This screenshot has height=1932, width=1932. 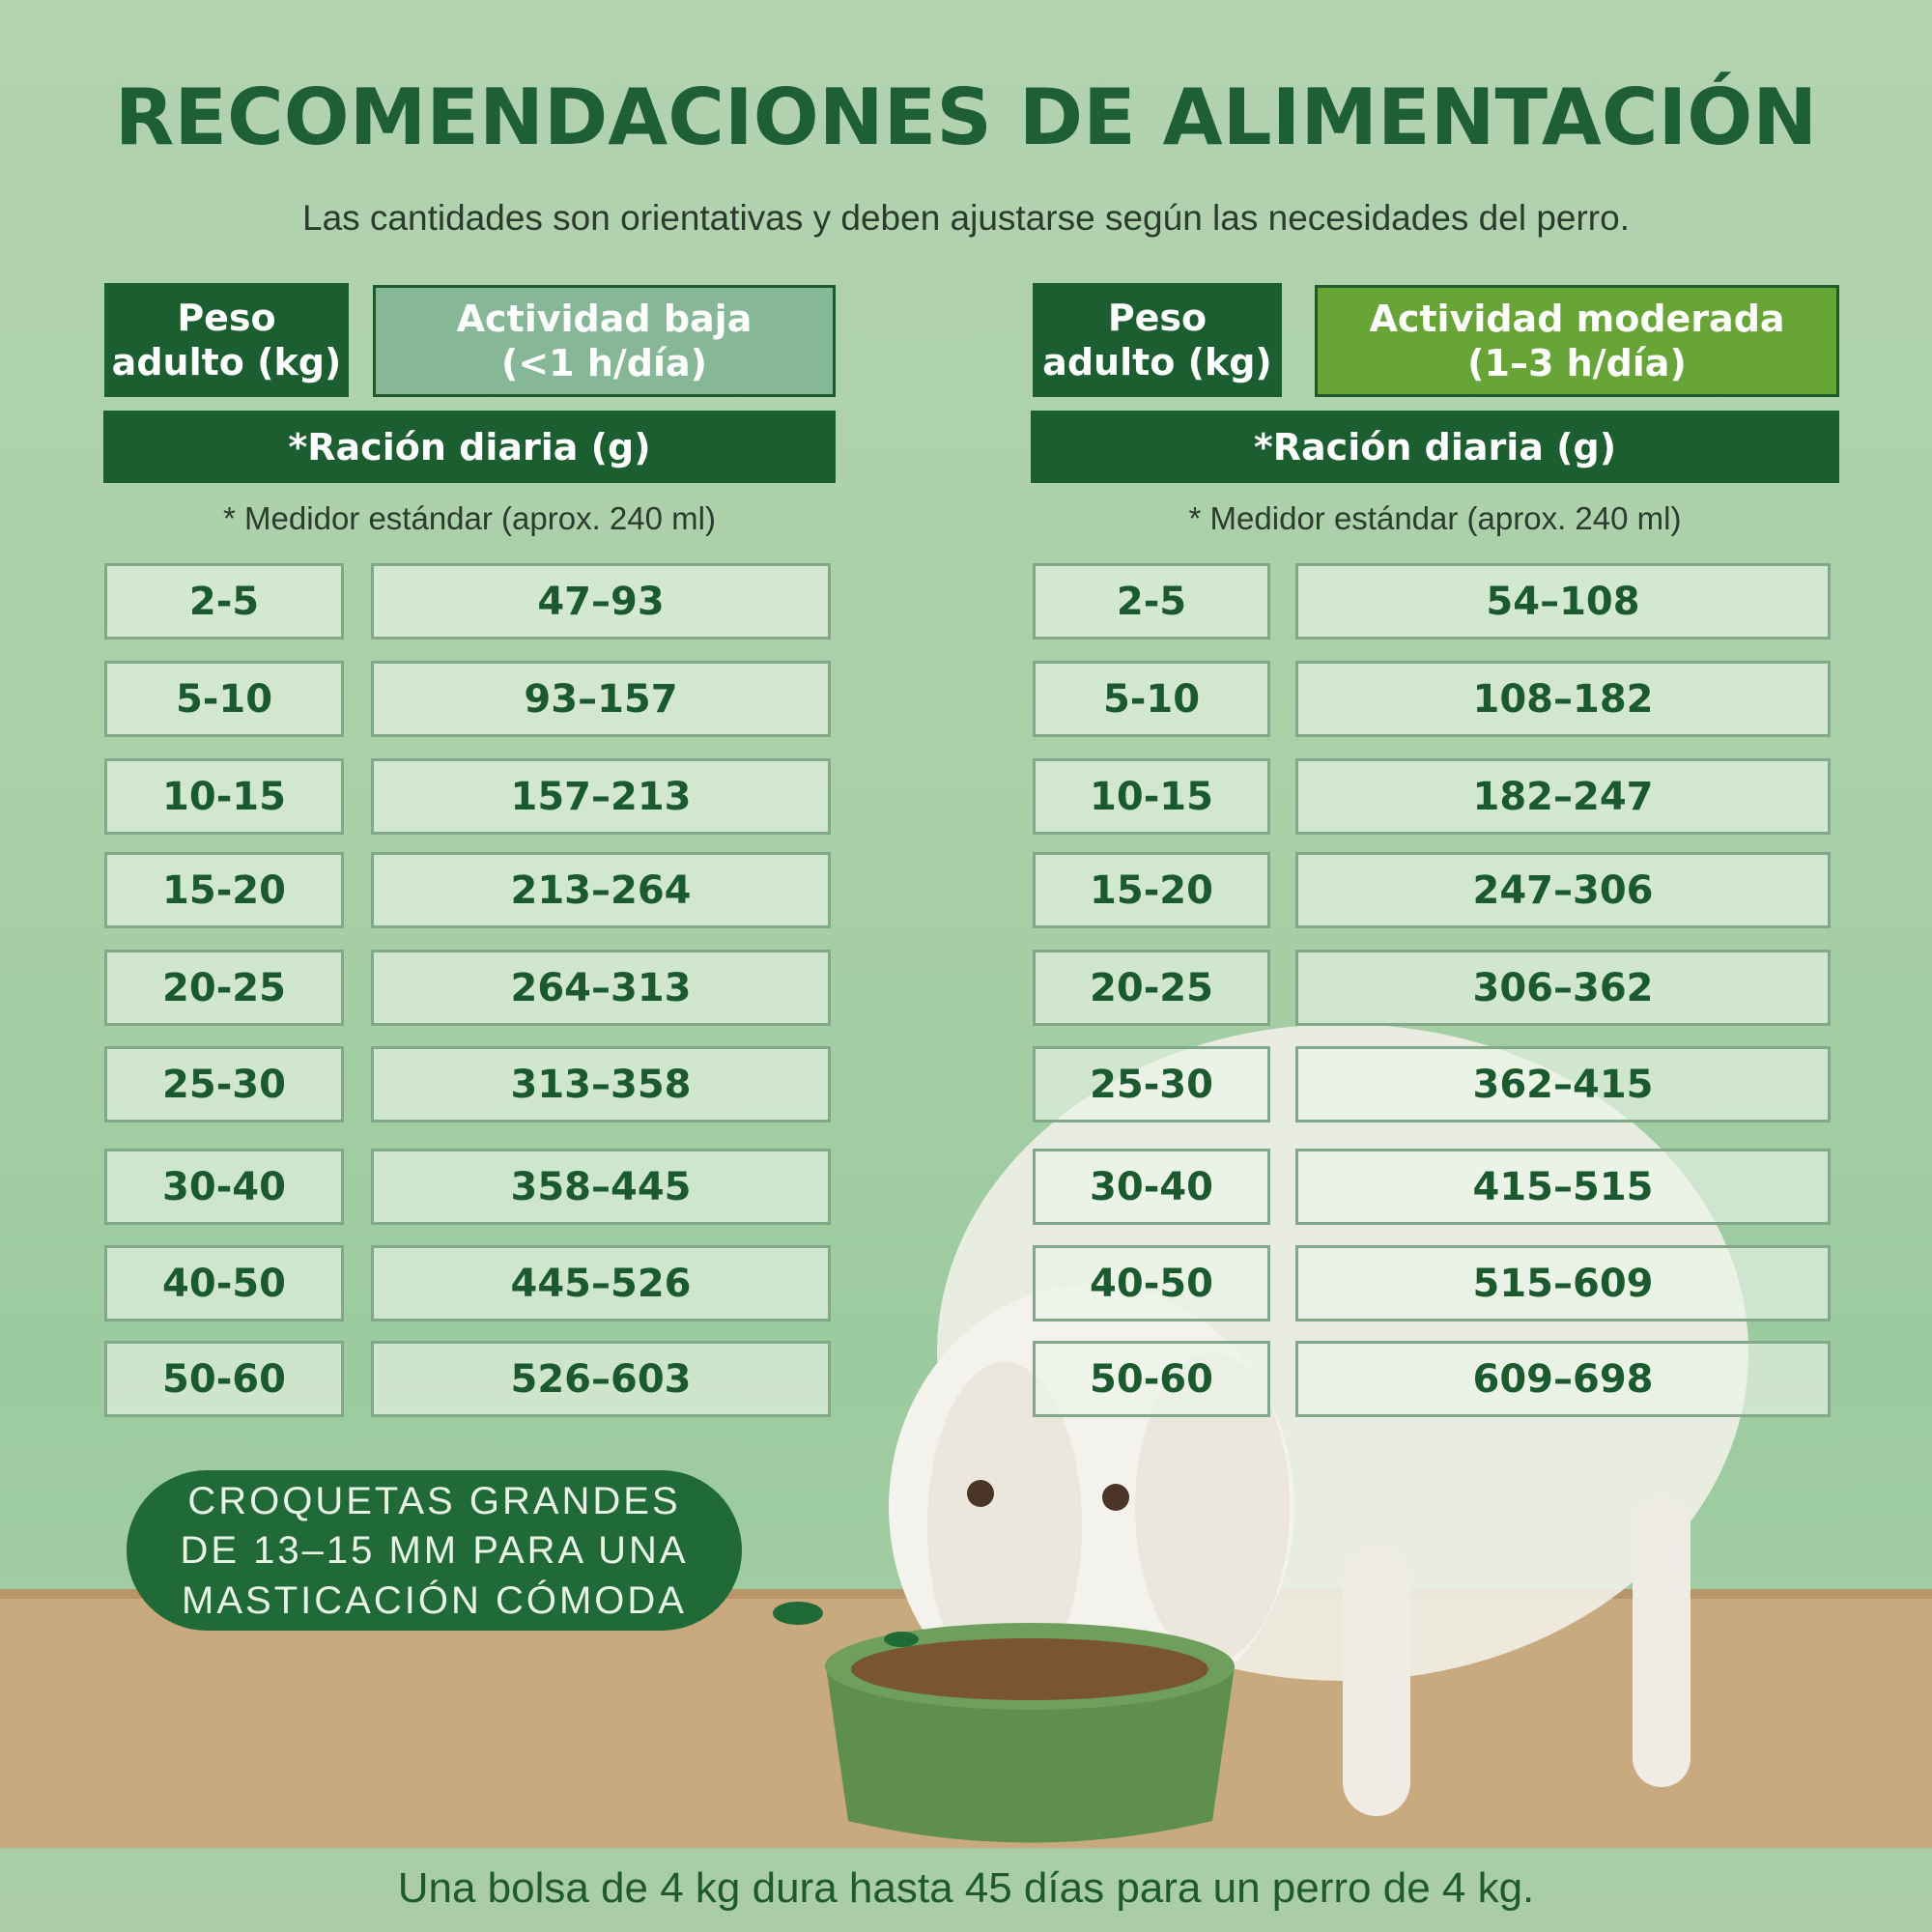 I want to click on ration-cell: 515–609, so click(x=1563, y=1283).